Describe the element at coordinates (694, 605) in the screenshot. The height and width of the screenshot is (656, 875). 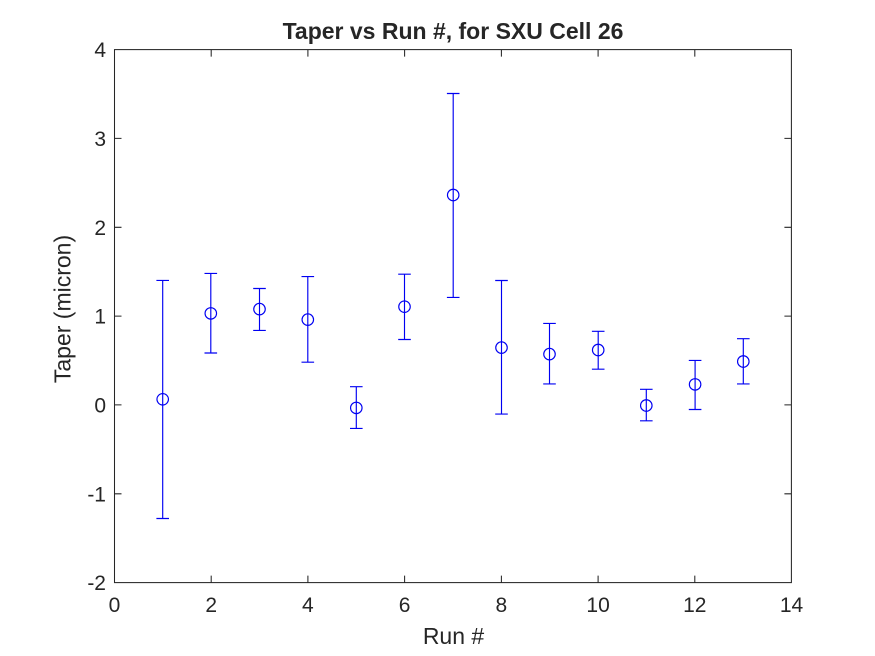
I see `svg-text: 12` at that location.